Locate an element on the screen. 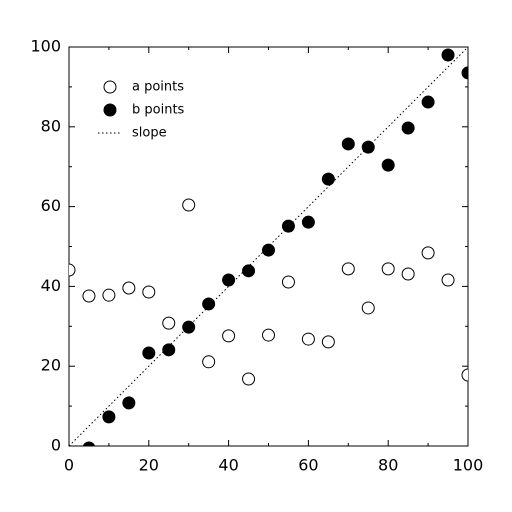 The width and height of the screenshot is (512, 512). y-tick-label: 20 is located at coordinates (51, 365).